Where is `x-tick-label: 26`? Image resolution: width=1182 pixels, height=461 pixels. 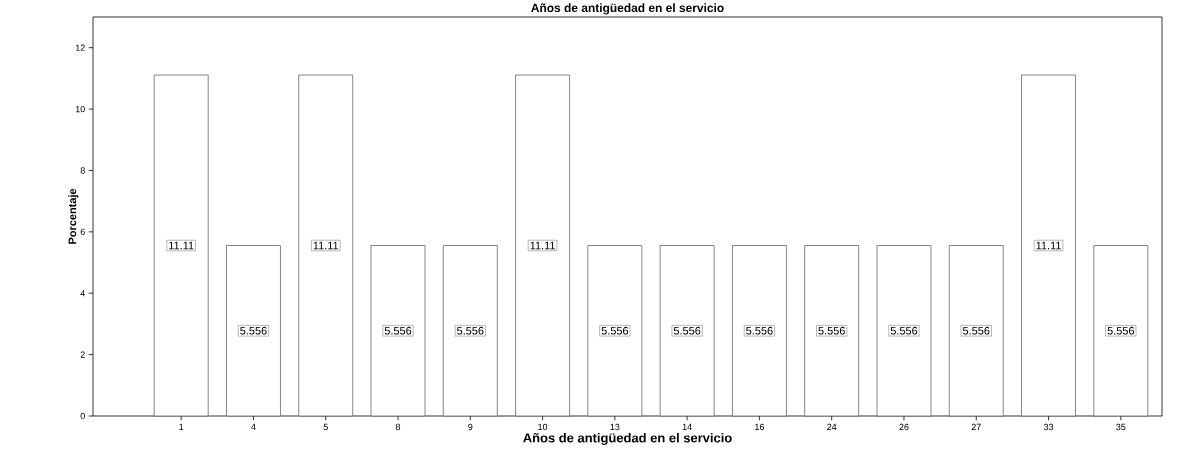
x-tick-label: 26 is located at coordinates (904, 427).